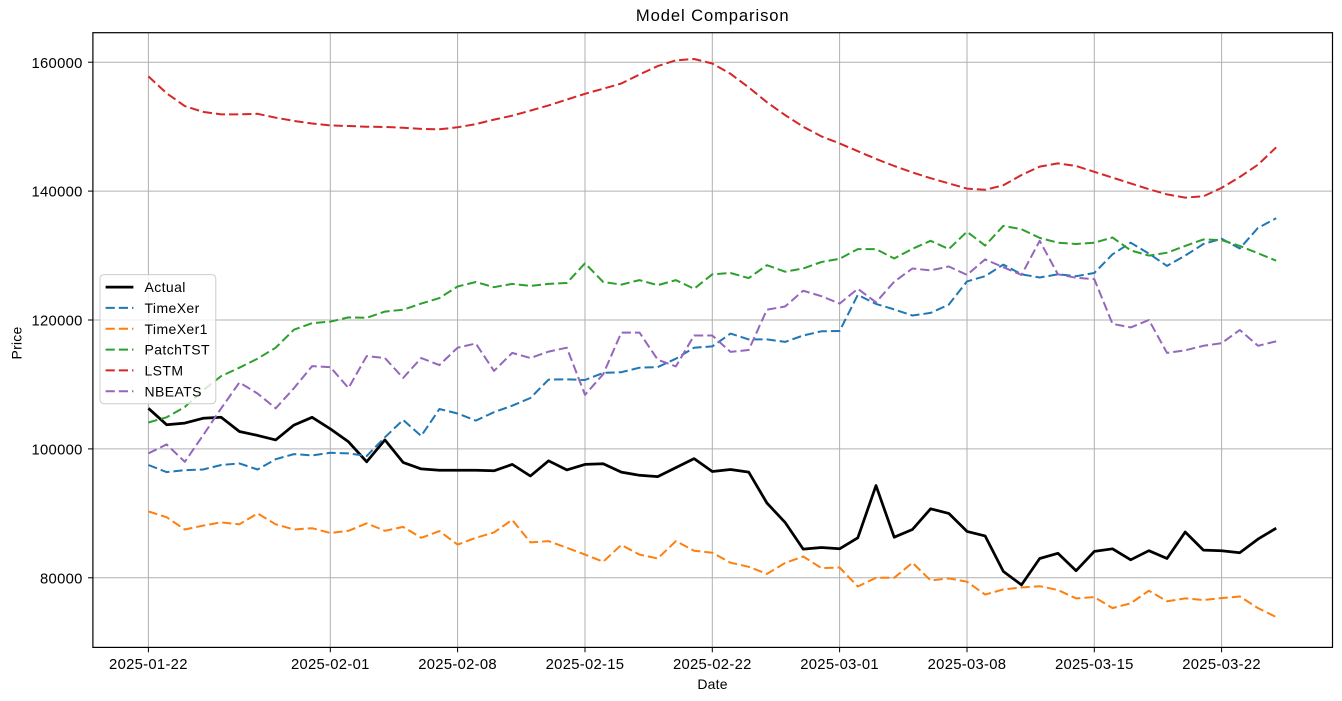  Describe the element at coordinates (839, 665) in the screenshot. I see `svg-text: 2025-03-01` at that location.